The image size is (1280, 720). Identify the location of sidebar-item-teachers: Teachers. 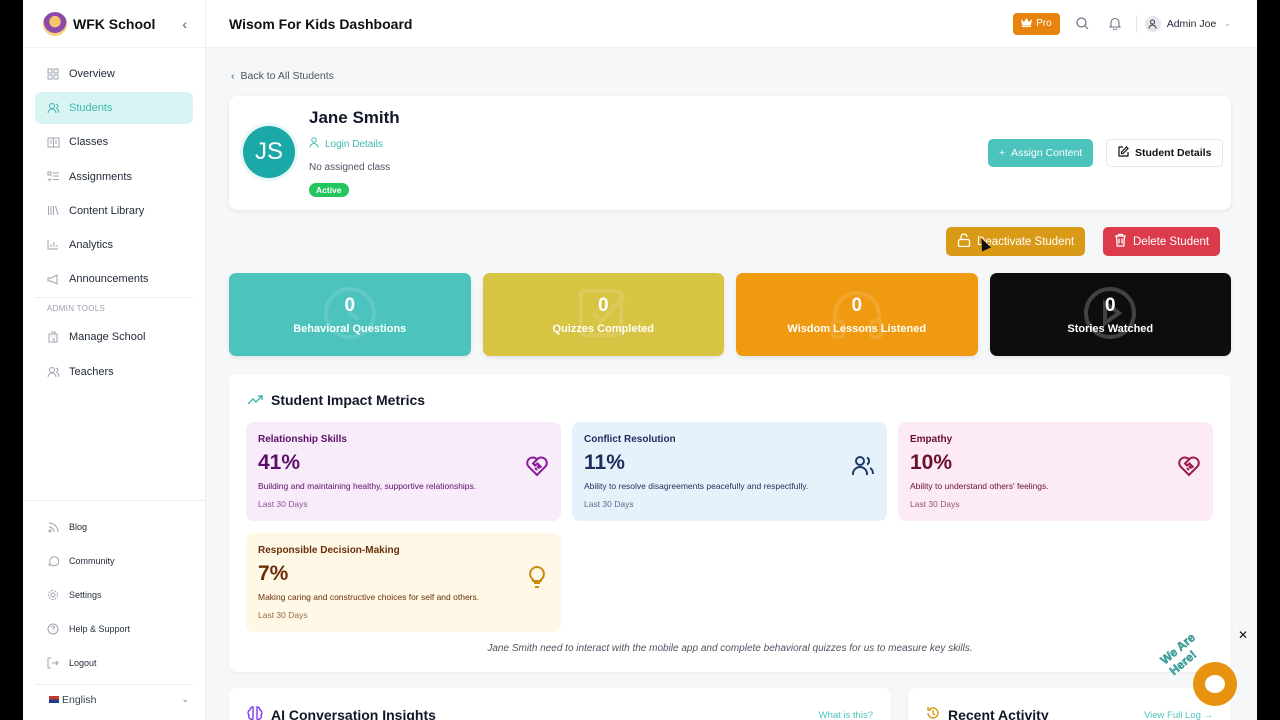
(114, 372).